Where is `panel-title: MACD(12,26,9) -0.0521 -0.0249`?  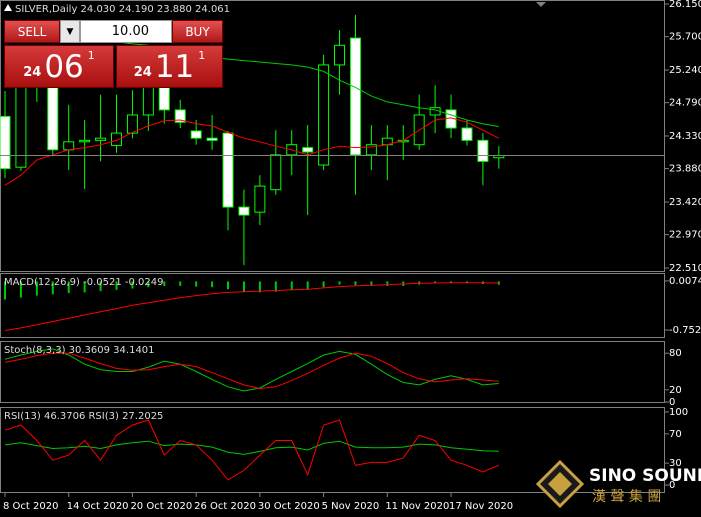 panel-title: MACD(12,26,9) -0.0521 -0.0249 is located at coordinates (84, 282).